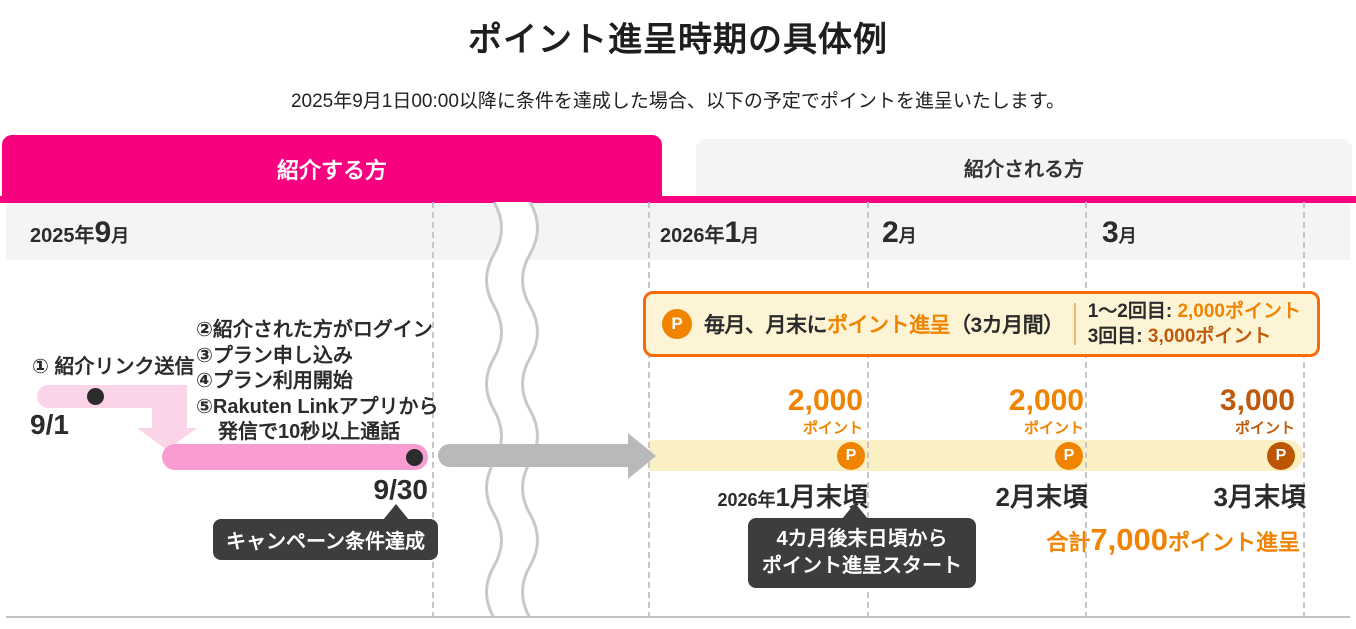 The image size is (1356, 629). What do you see at coordinates (649, 410) in the screenshot?
I see `divider-jan` at bounding box center [649, 410].